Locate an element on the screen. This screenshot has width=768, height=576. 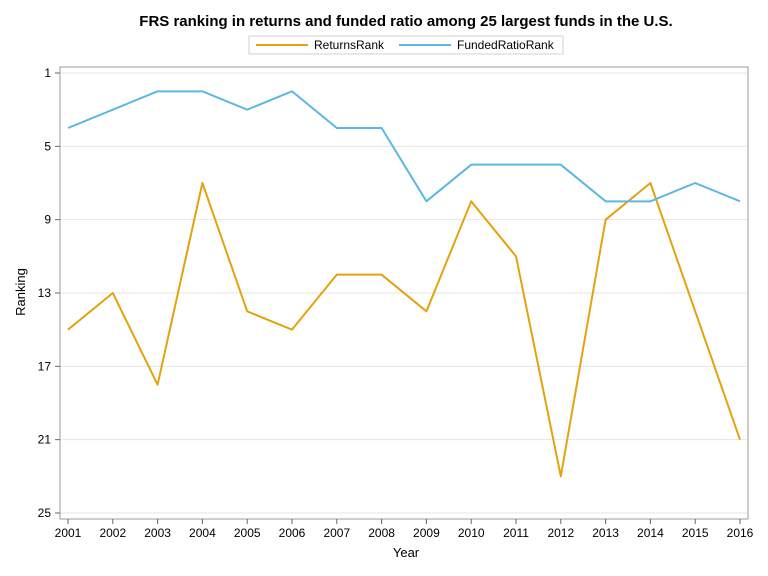
y-tick-label: 1 is located at coordinates (47, 73).